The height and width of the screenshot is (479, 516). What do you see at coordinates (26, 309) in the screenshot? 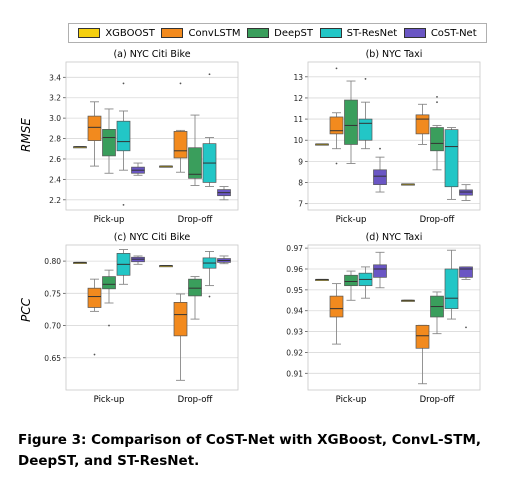
I see `row-label-pcc: PCC` at bounding box center [26, 309].